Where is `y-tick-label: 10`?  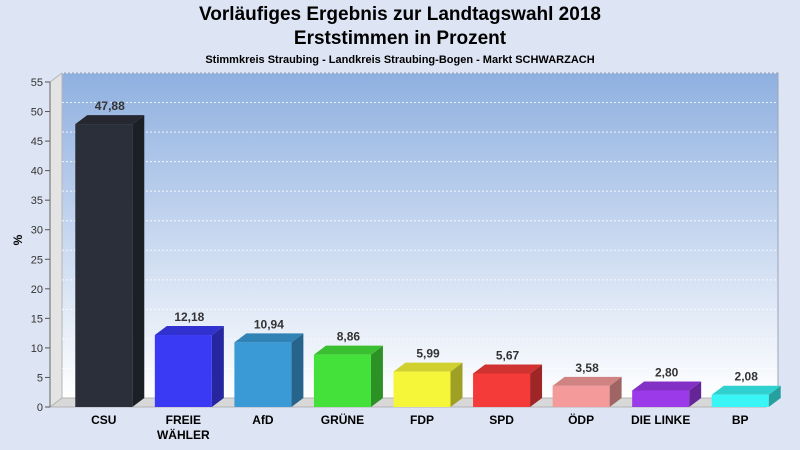 y-tick-label: 10 is located at coordinates (37, 349).